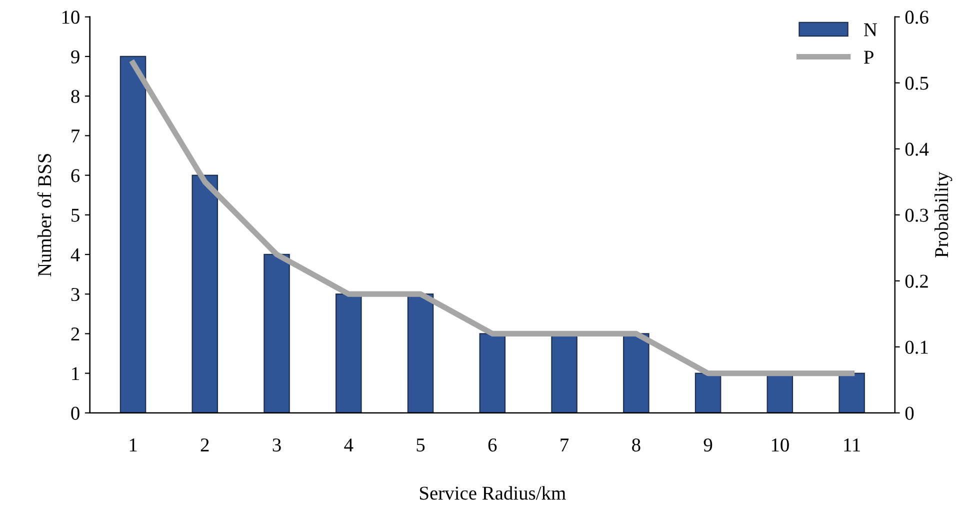 The height and width of the screenshot is (511, 977). What do you see at coordinates (636, 445) in the screenshot?
I see `x-tick-label: 8` at bounding box center [636, 445].